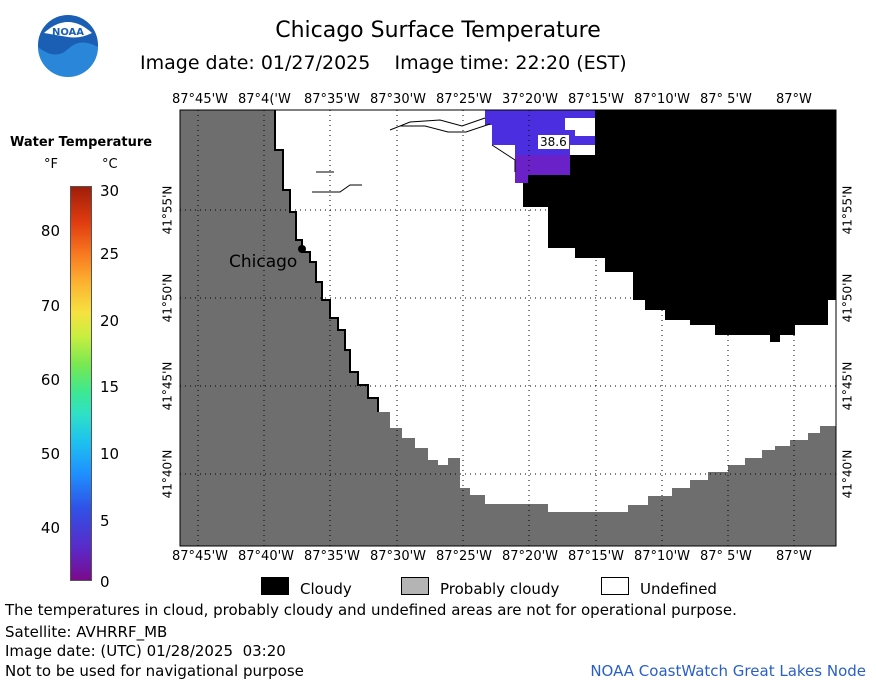  Describe the element at coordinates (726, 99) in the screenshot. I see `lon-label-top: 87° 5'W` at that location.